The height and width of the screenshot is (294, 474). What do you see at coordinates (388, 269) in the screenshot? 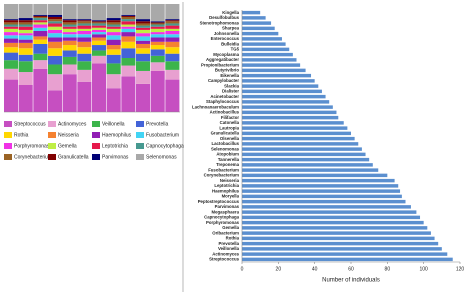
I see `x-tick-label: 80` at bounding box center [388, 269].